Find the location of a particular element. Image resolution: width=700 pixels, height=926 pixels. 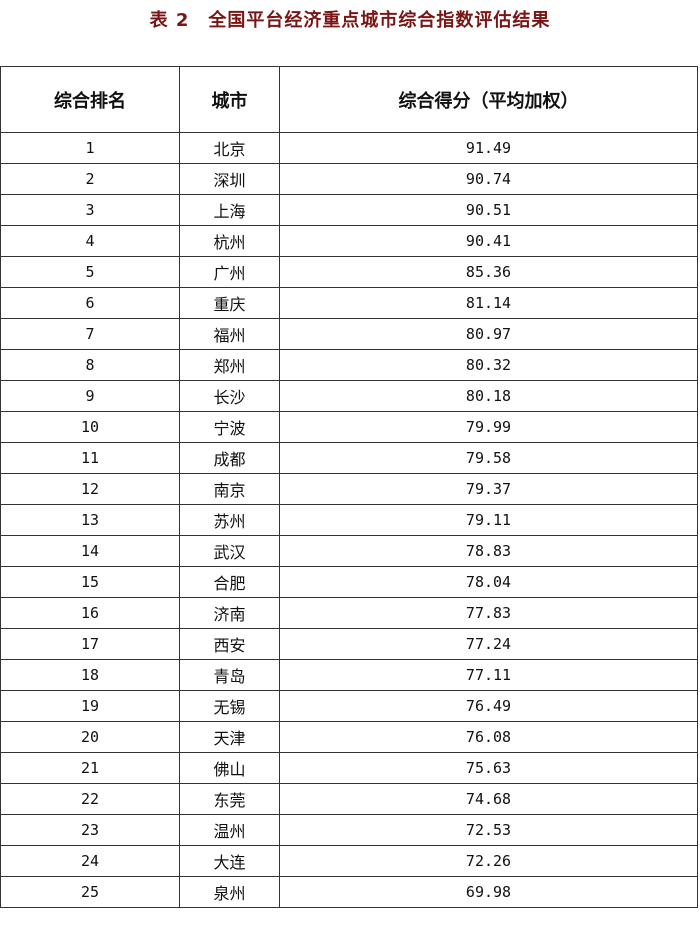

table-row: 23 温州 72.53 is located at coordinates (349, 830).